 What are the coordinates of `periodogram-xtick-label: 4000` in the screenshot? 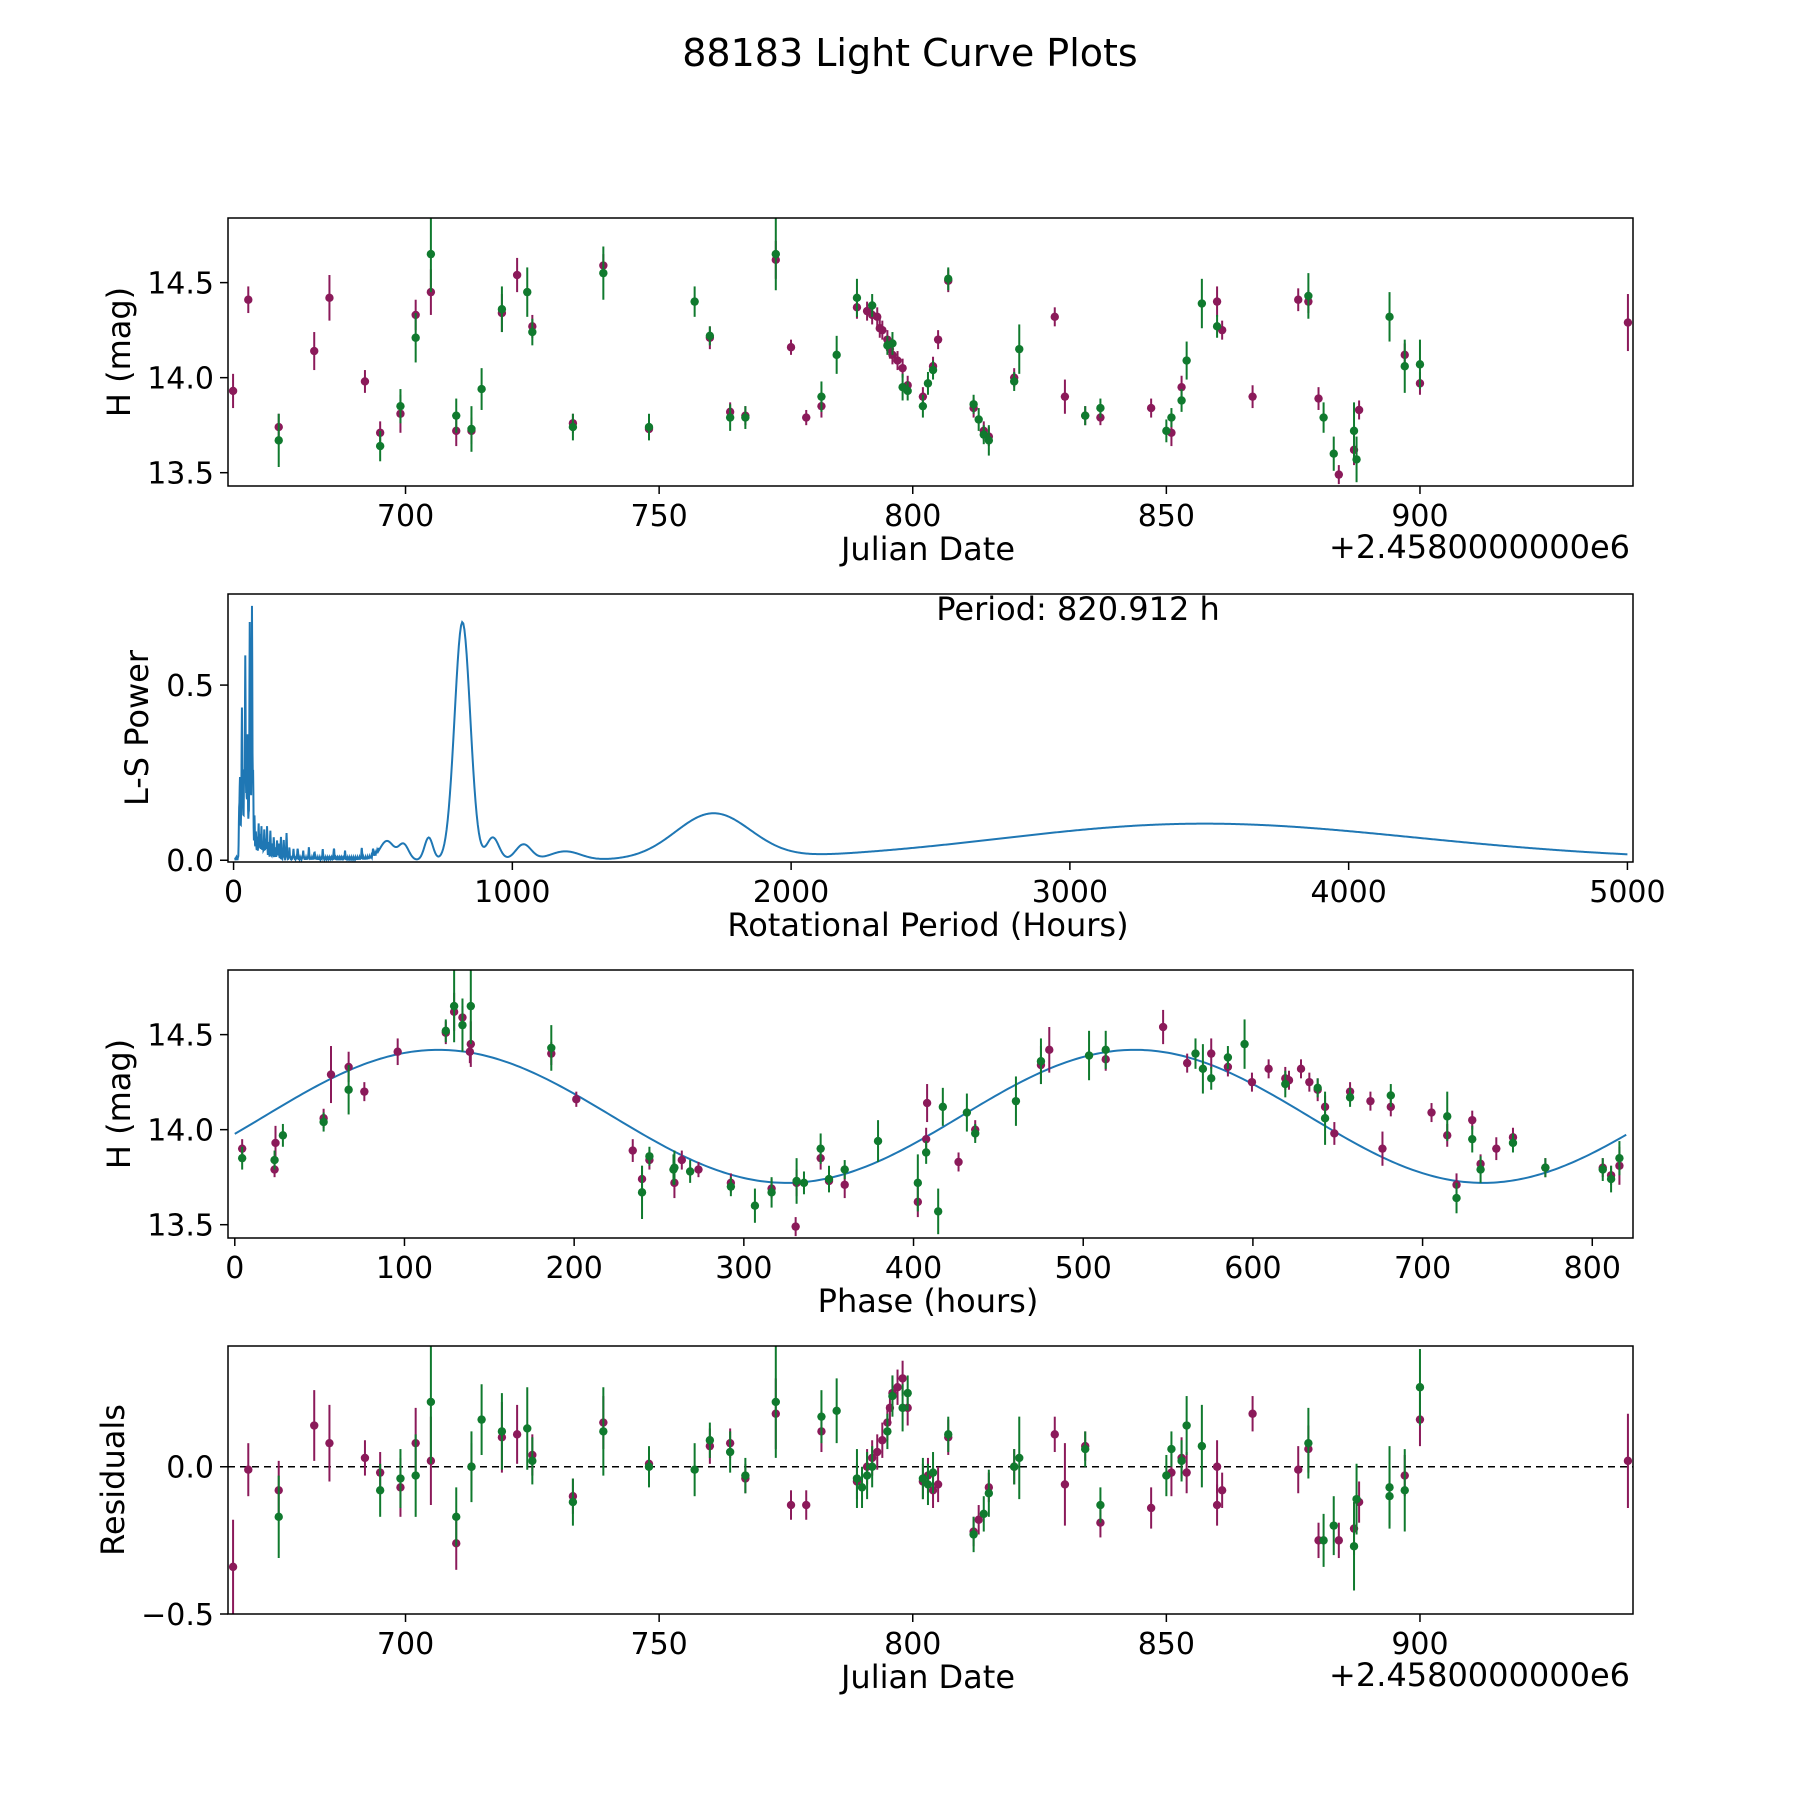 It's located at (1348, 892).